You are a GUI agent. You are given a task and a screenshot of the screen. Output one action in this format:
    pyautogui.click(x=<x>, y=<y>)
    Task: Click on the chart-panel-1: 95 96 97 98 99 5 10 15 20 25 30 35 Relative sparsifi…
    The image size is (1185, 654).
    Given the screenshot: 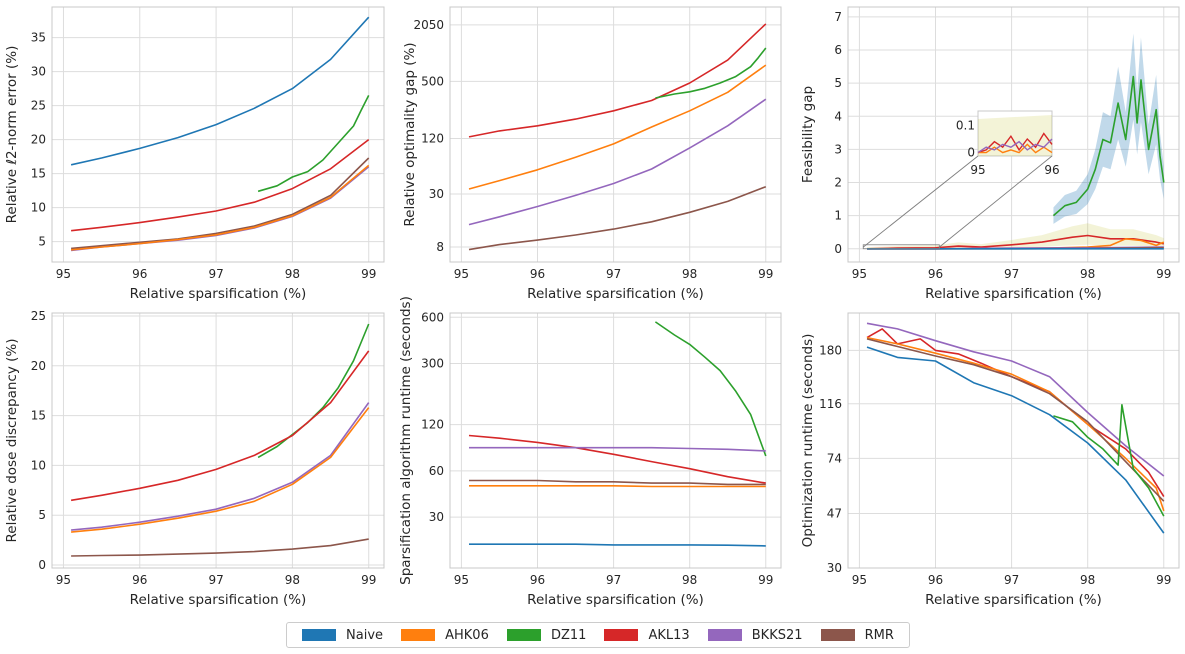 What is the action you would take?
    pyautogui.click(x=194, y=154)
    